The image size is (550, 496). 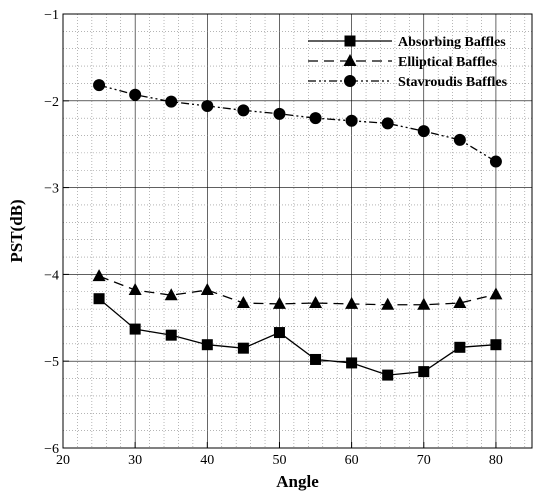 I want to click on y-tick-label: −1, so click(x=51, y=15).